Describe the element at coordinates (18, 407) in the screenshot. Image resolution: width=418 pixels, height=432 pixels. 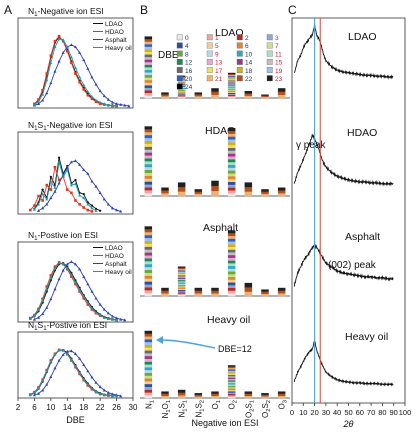
I see `x-tick-label: 2` at that location.